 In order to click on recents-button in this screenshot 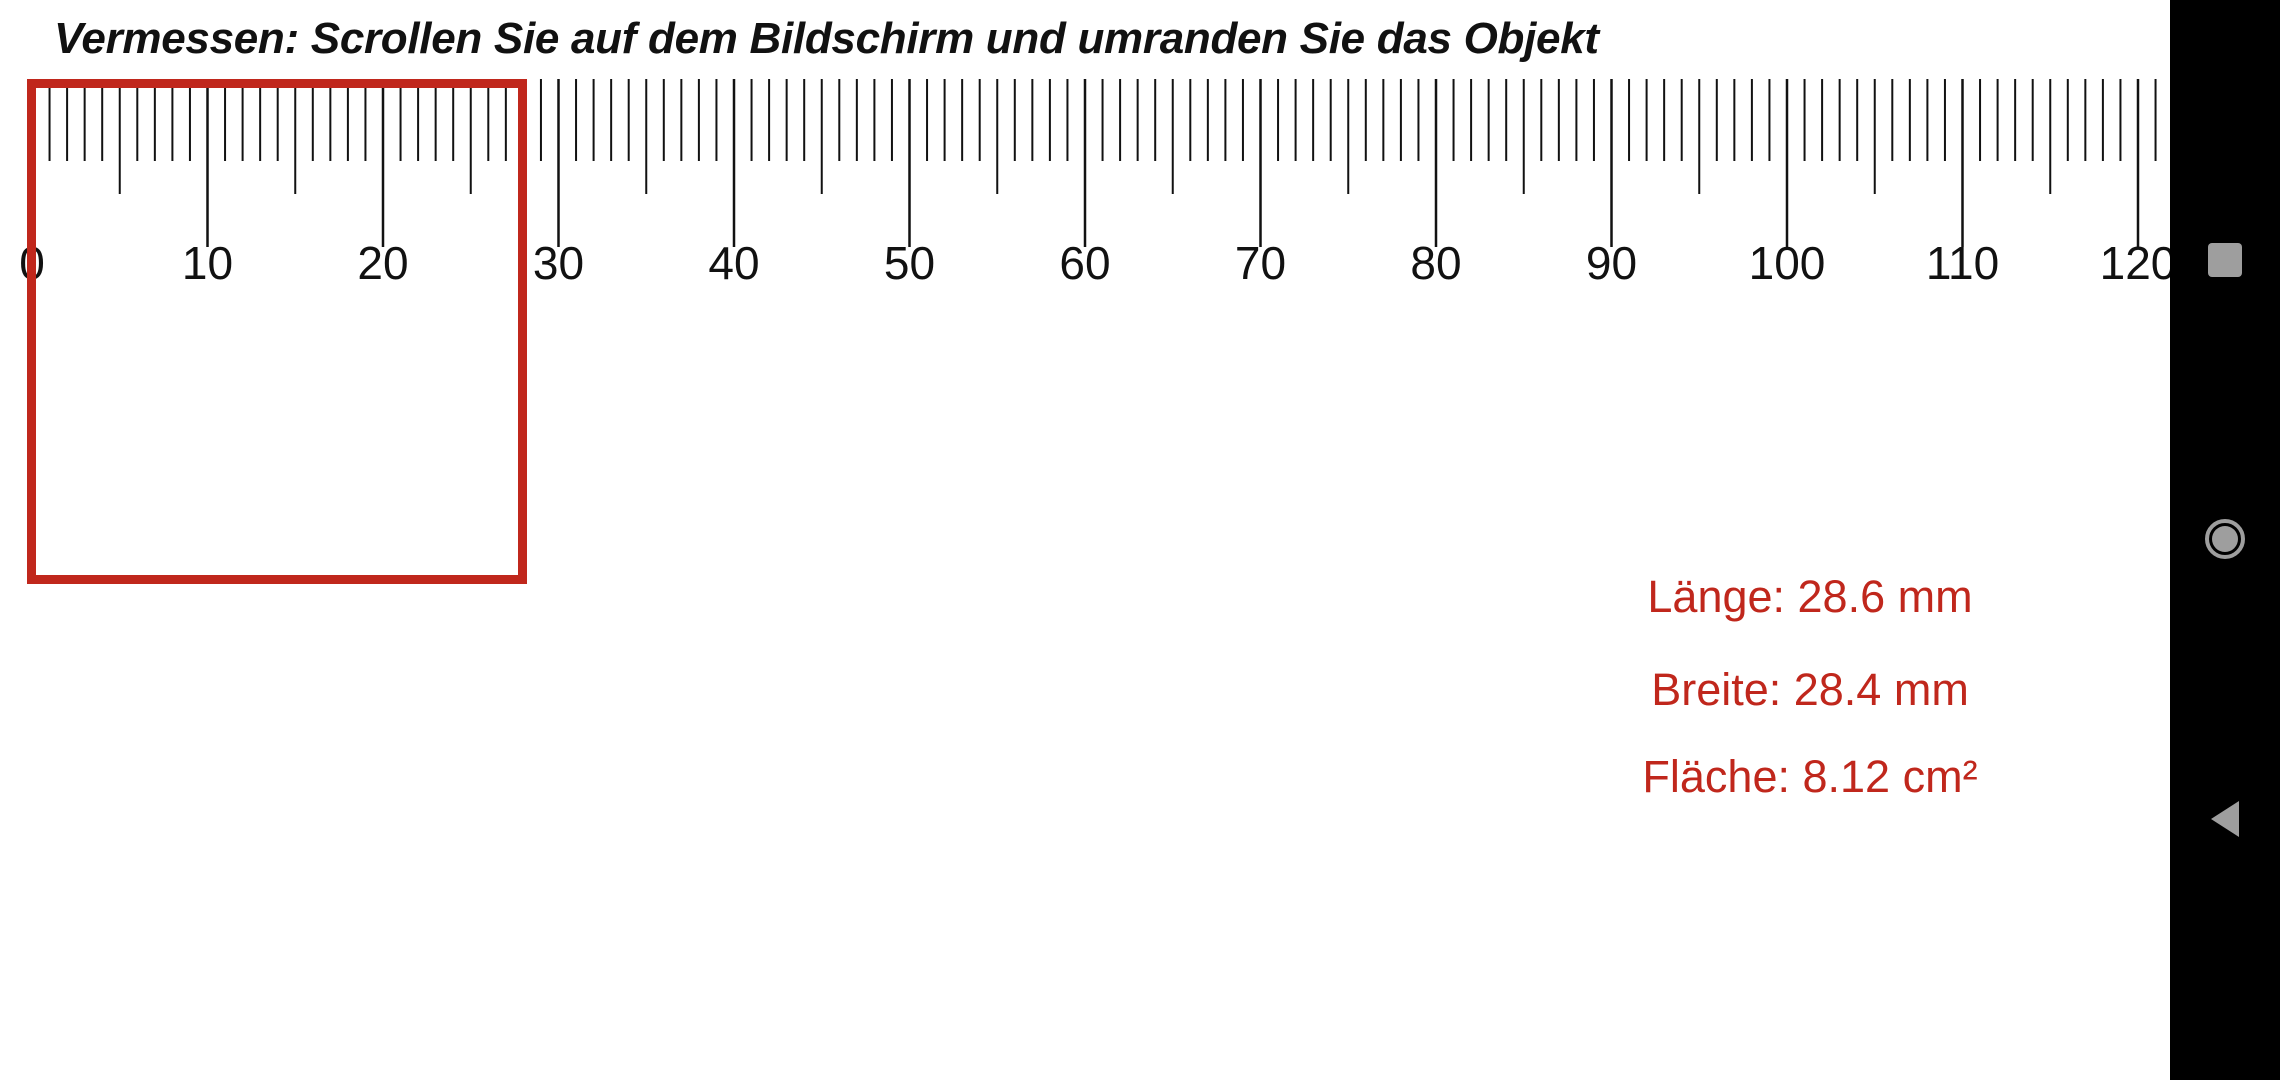, I will do `click(2225, 260)`.